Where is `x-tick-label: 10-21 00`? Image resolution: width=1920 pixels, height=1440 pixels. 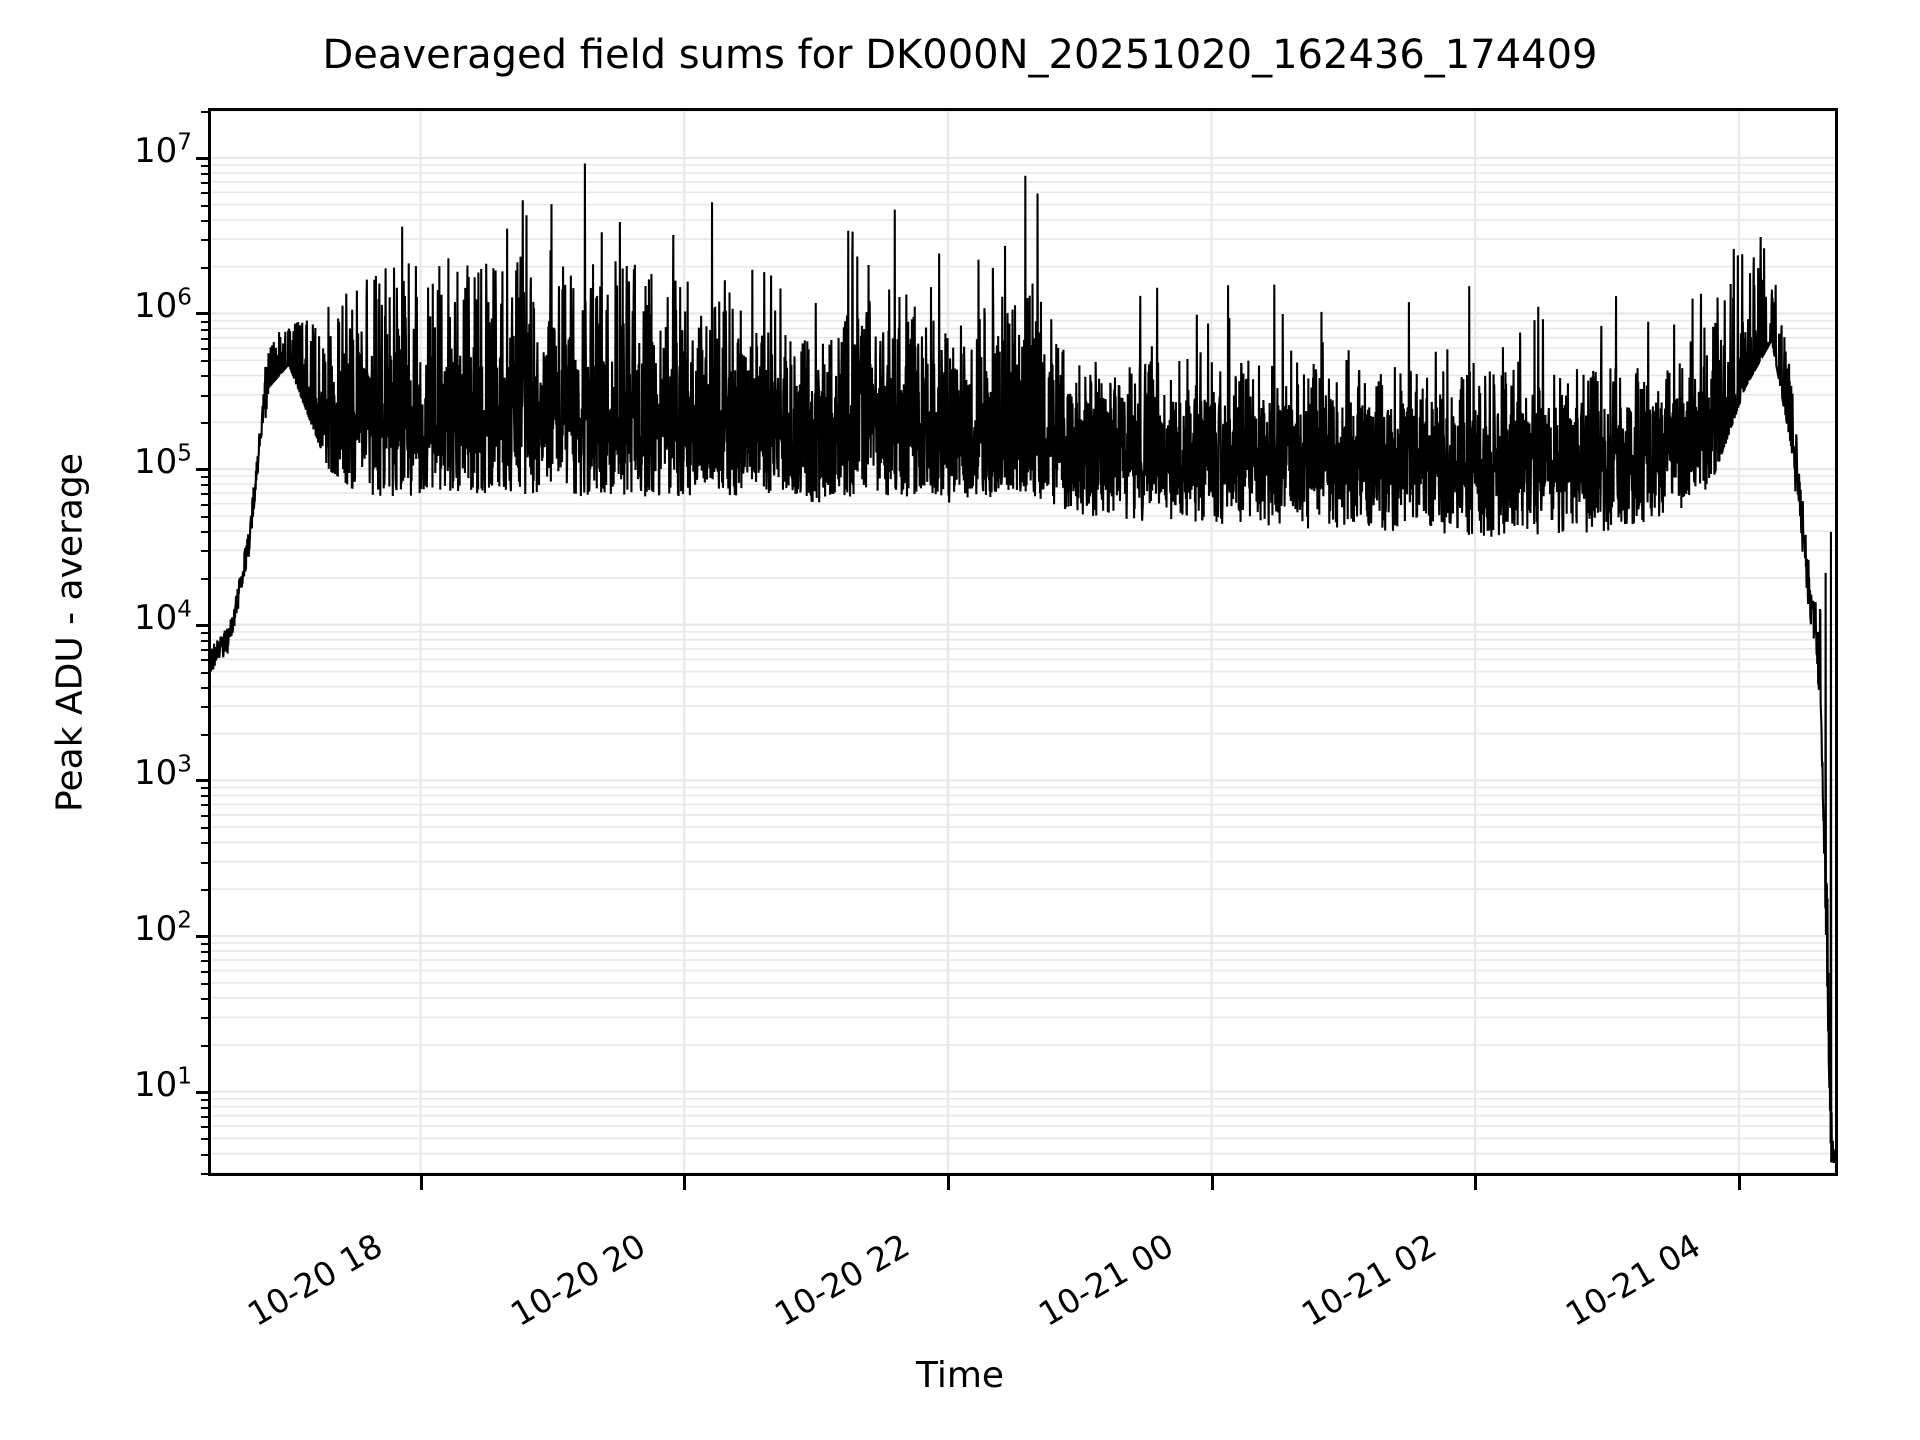
x-tick-label: 10-21 00 is located at coordinates (1105, 1279).